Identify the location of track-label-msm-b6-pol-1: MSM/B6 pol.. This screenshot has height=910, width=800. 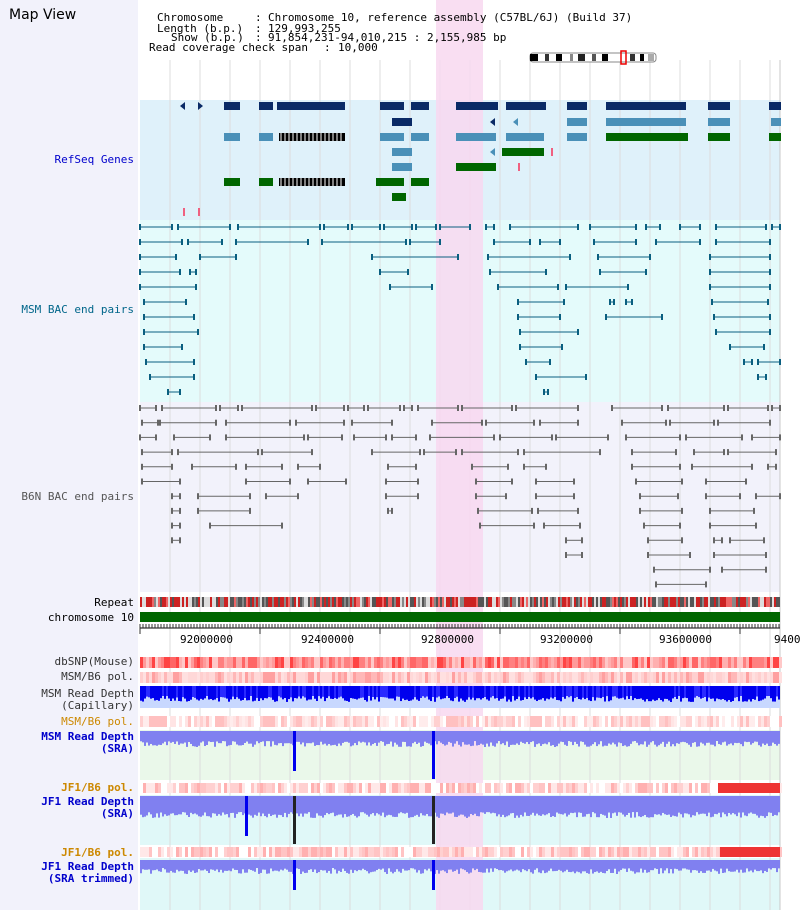
(97, 676).